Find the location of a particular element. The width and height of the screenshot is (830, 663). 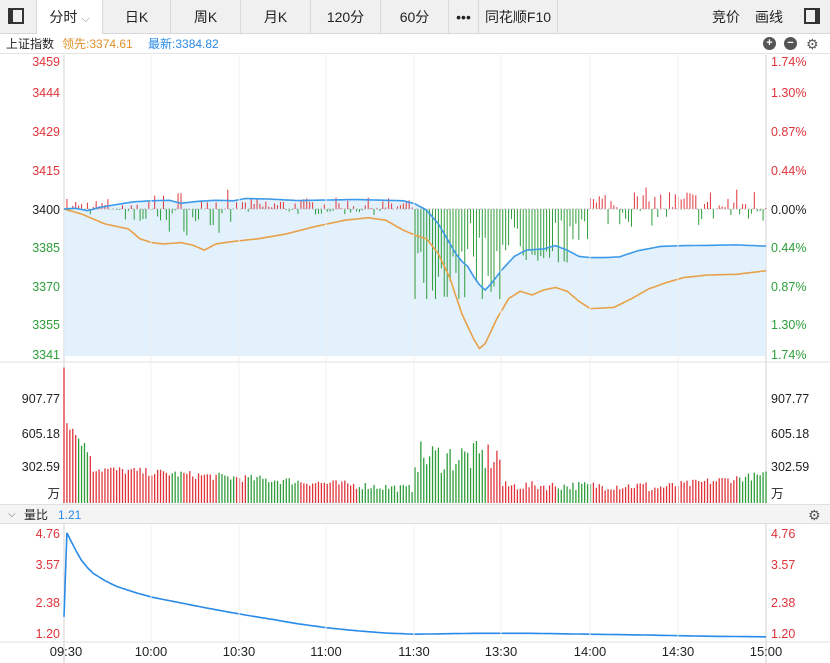

right-panel-toggle-icon is located at coordinates (812, 16).